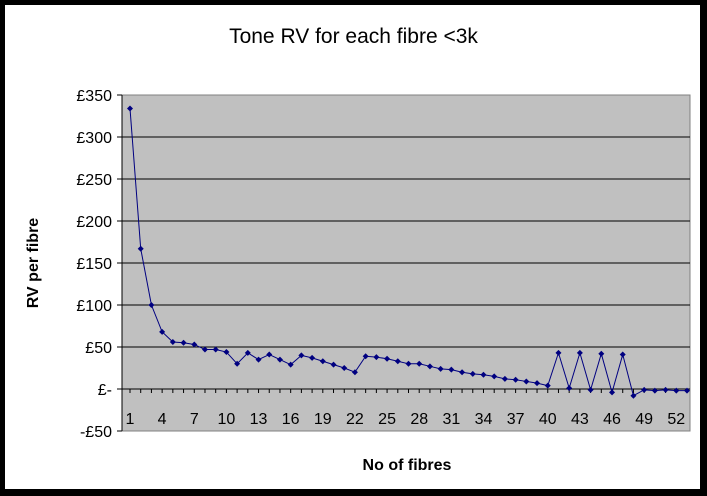 The height and width of the screenshot is (496, 707). What do you see at coordinates (323, 419) in the screenshot?
I see `x-tick-label: 19` at bounding box center [323, 419].